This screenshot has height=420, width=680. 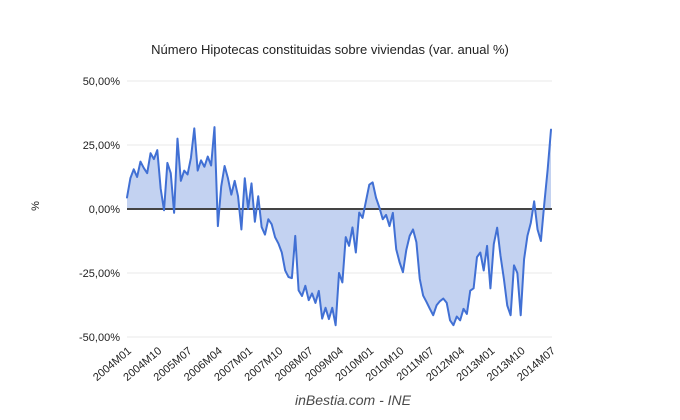 What do you see at coordinates (104, 210) in the screenshot?
I see `y-tick-label: 0,00%` at bounding box center [104, 210].